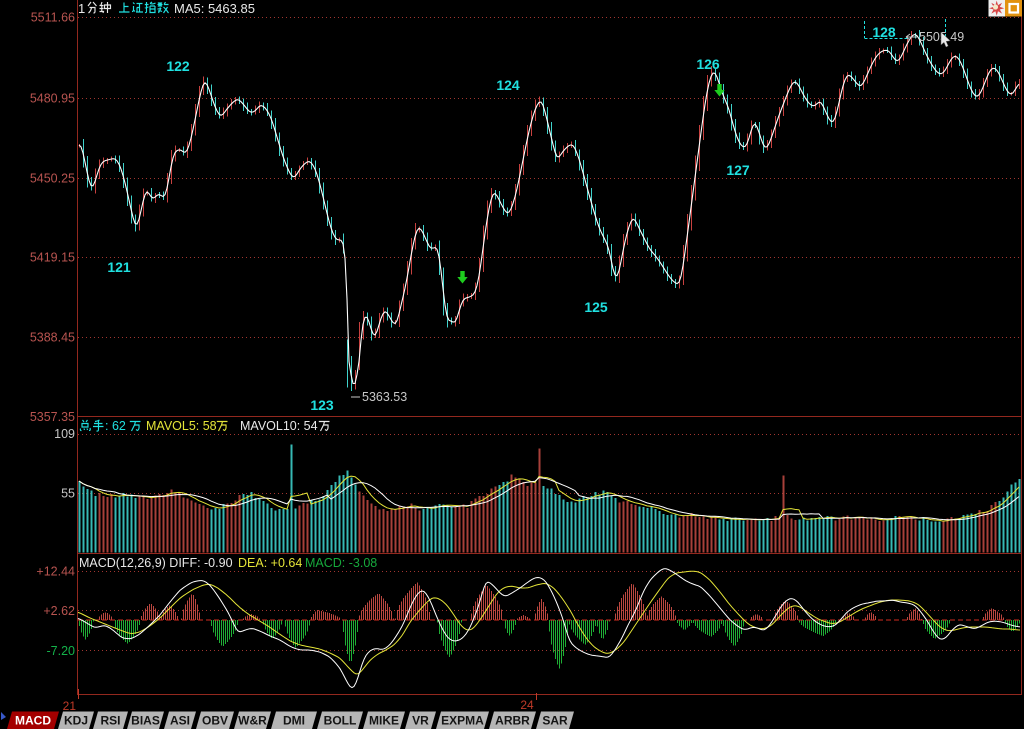 This screenshot has width=1024, height=729. I want to click on svg-text: OBV, so click(215, 721).